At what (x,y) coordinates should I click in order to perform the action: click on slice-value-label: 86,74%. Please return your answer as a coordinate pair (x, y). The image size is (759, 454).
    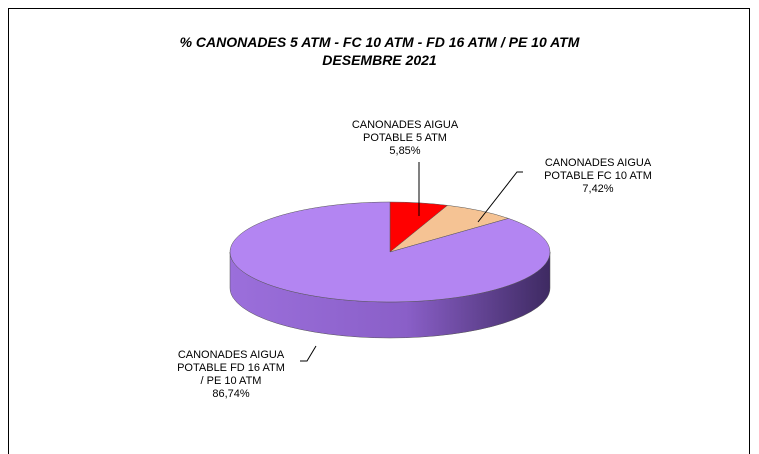
    Looking at the image, I should click on (231, 394).